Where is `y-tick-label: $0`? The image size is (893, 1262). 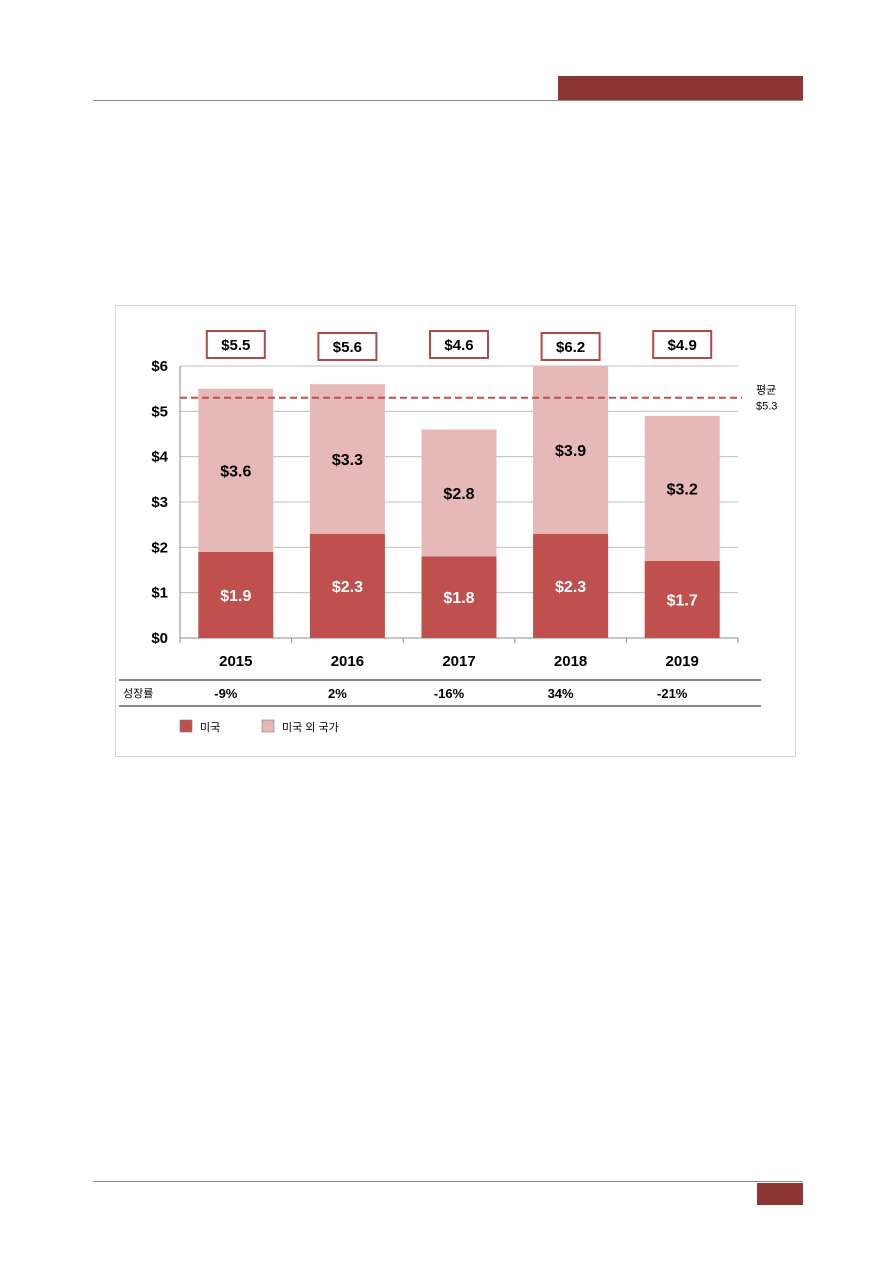 y-tick-label: $0 is located at coordinates (159, 638).